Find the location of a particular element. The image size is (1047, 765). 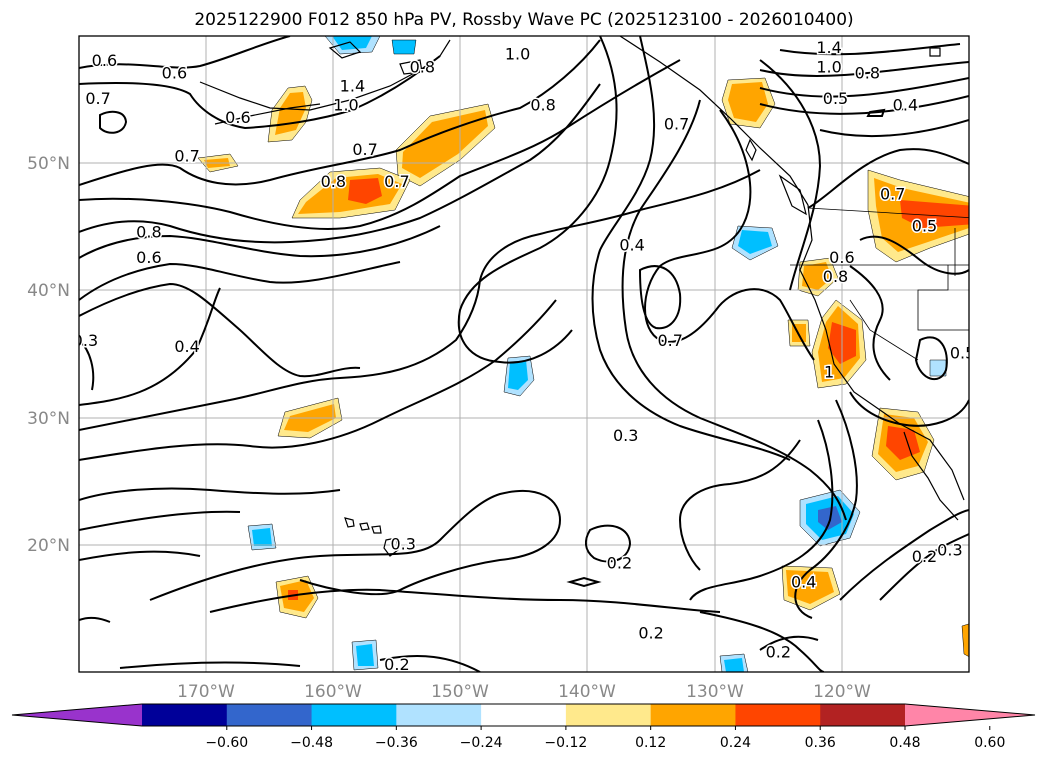

colorbar-outline is located at coordinates (523, 715).